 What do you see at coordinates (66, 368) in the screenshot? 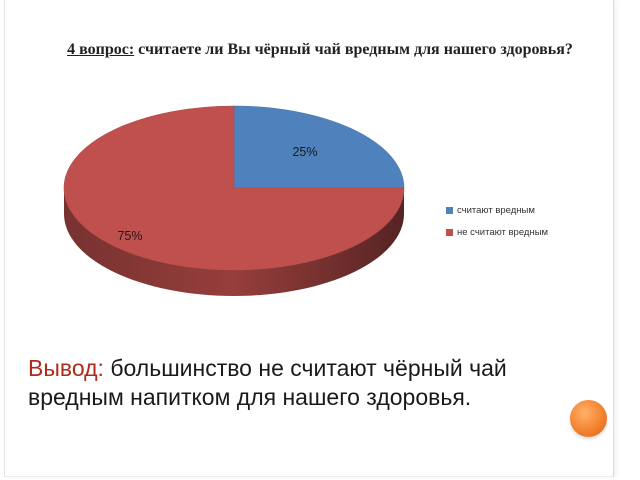
I see `conclusion-label: Вывод:` at bounding box center [66, 368].